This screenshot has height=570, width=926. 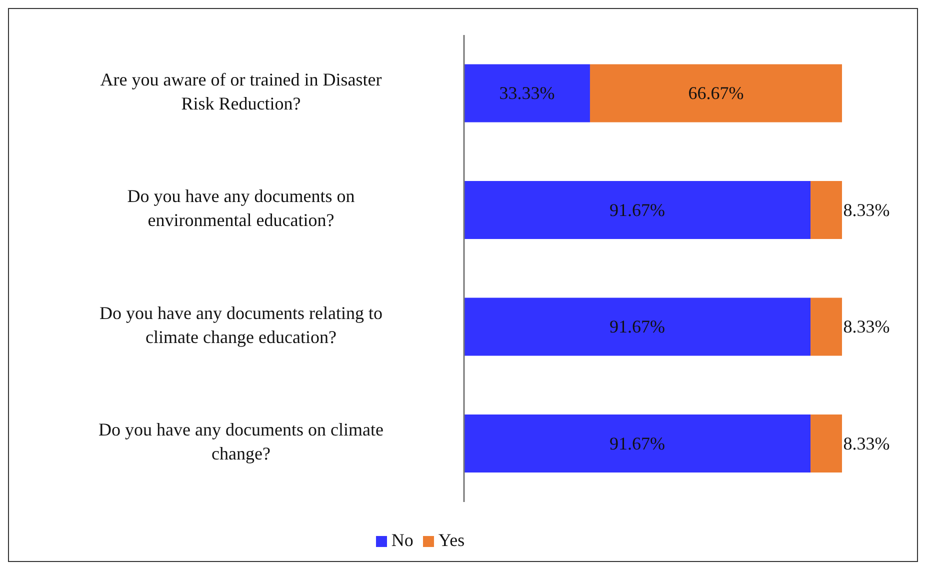 What do you see at coordinates (241, 325) in the screenshot?
I see `y-tick-label: Do you have any documents relating to climate change education?` at bounding box center [241, 325].